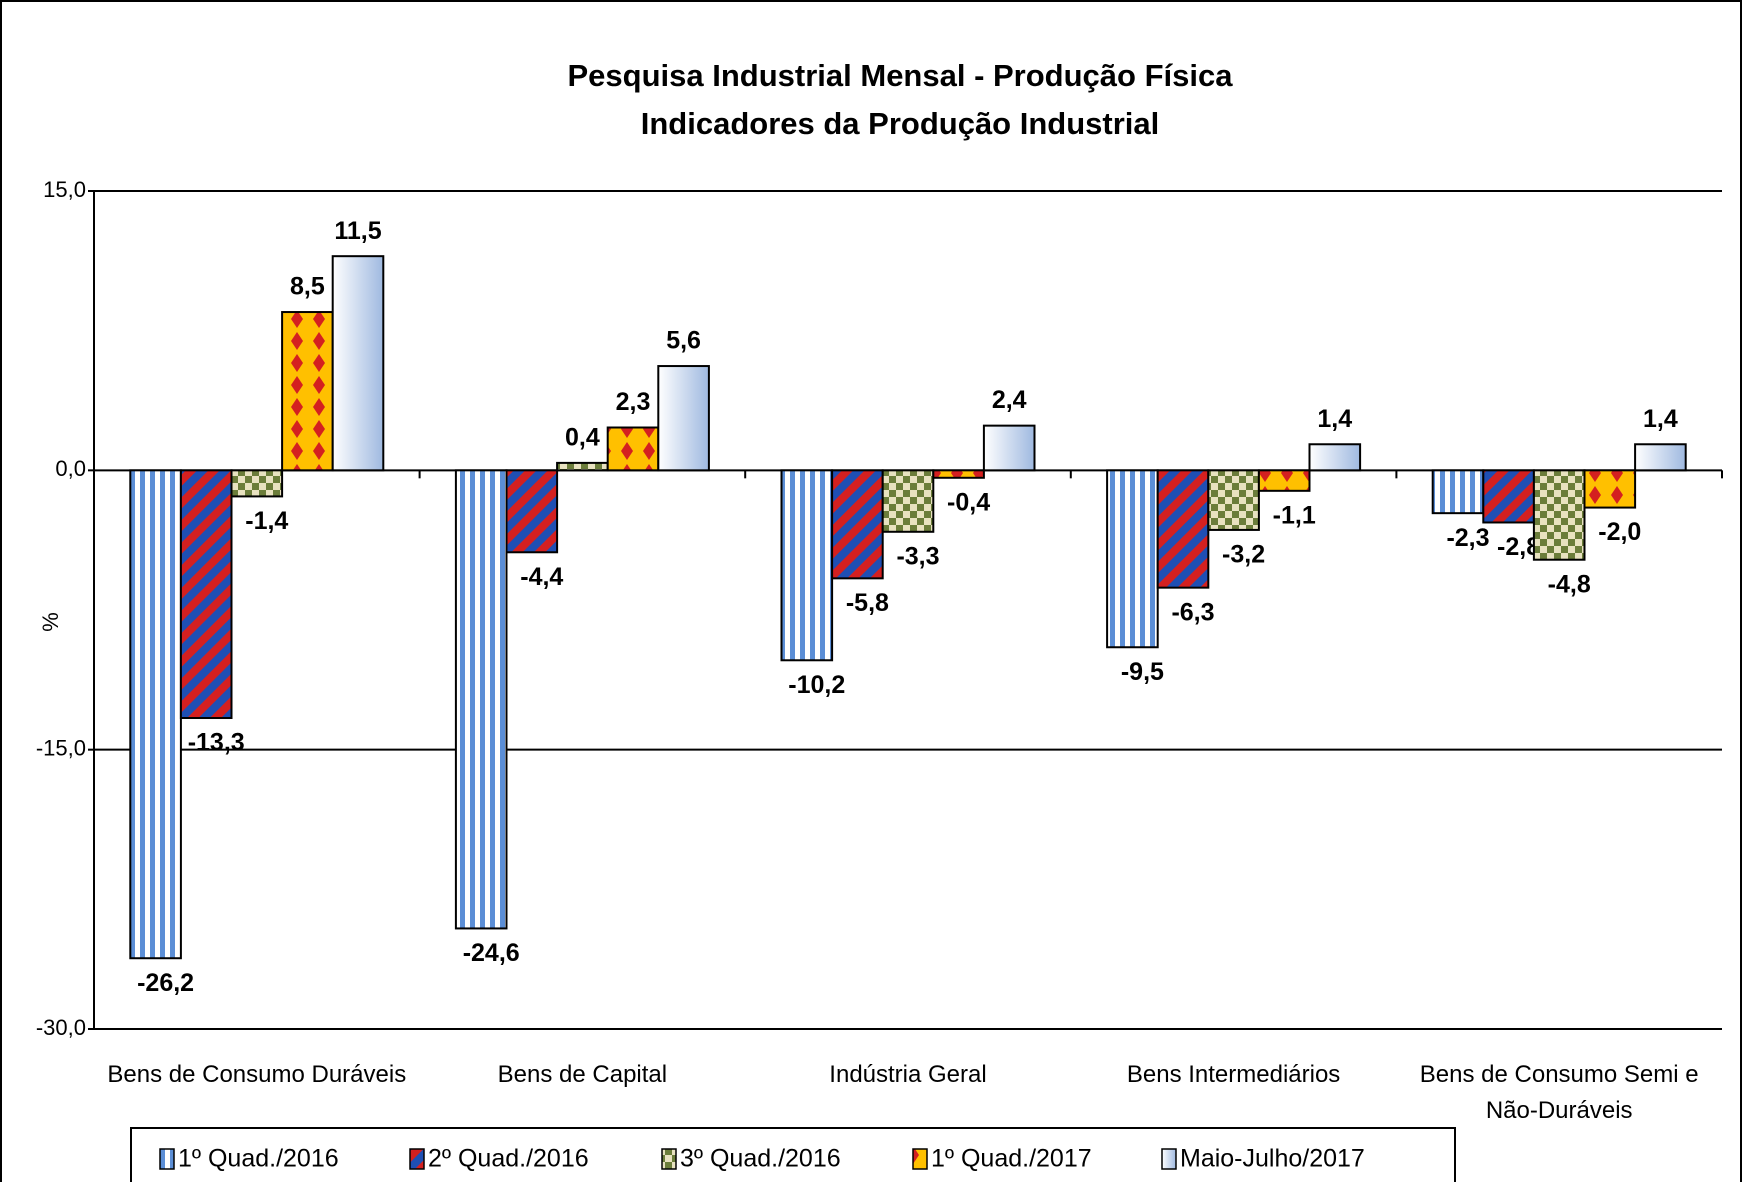 The height and width of the screenshot is (1182, 1742). I want to click on x-tick-label: Bens de Consumo Duráveis, so click(257, 1074).